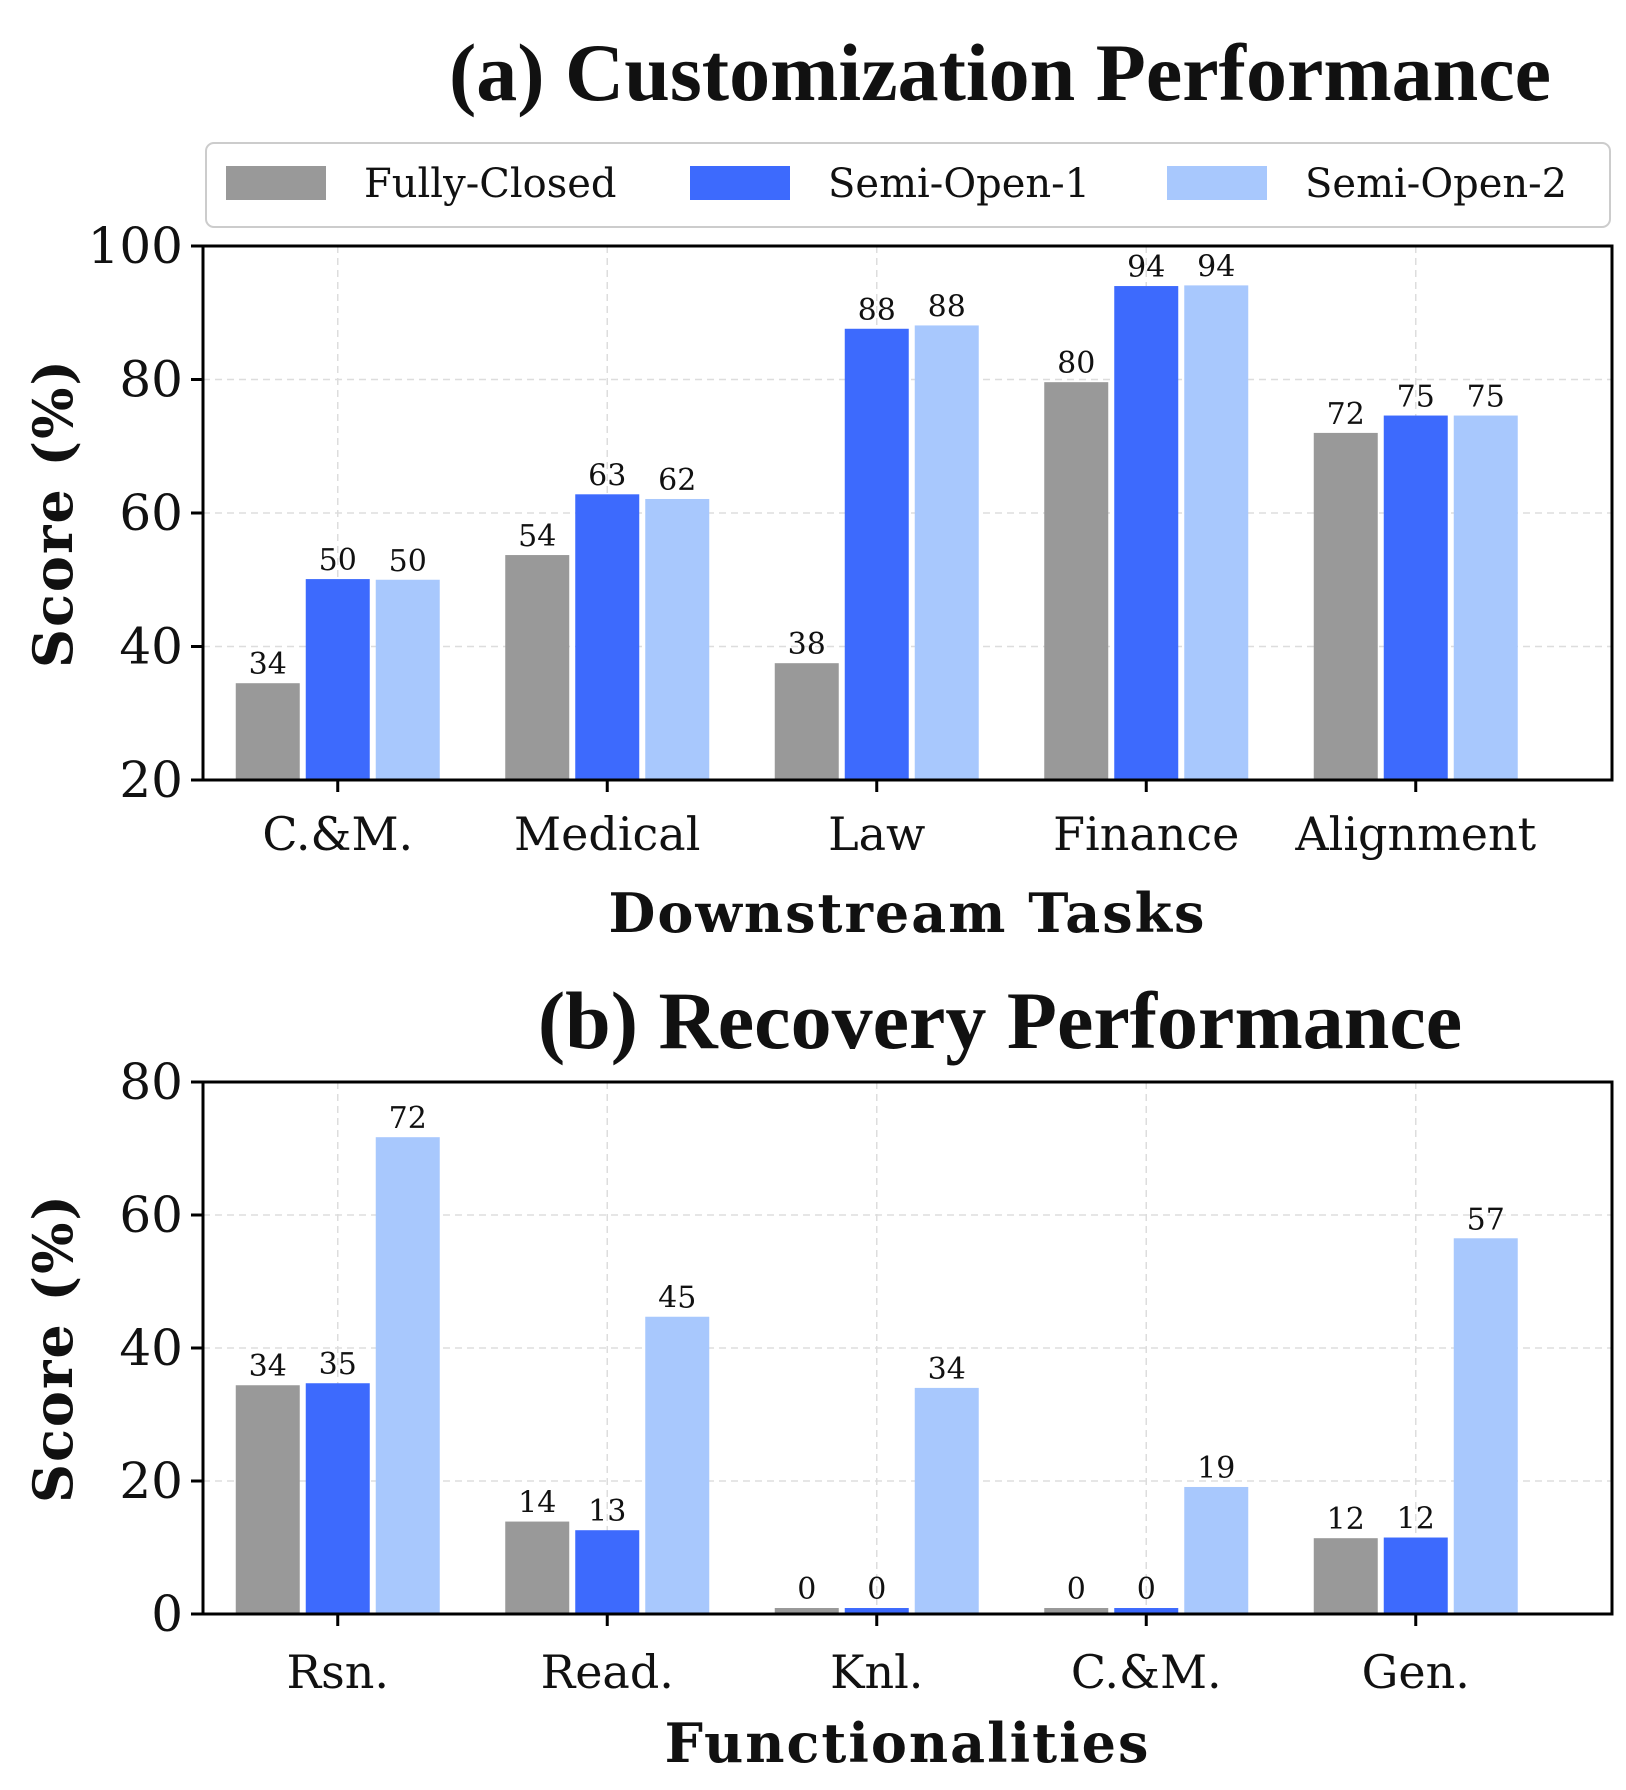 The height and width of the screenshot is (1790, 1626). Describe the element at coordinates (607, 1511) in the screenshot. I see `value-label: 13` at that location.